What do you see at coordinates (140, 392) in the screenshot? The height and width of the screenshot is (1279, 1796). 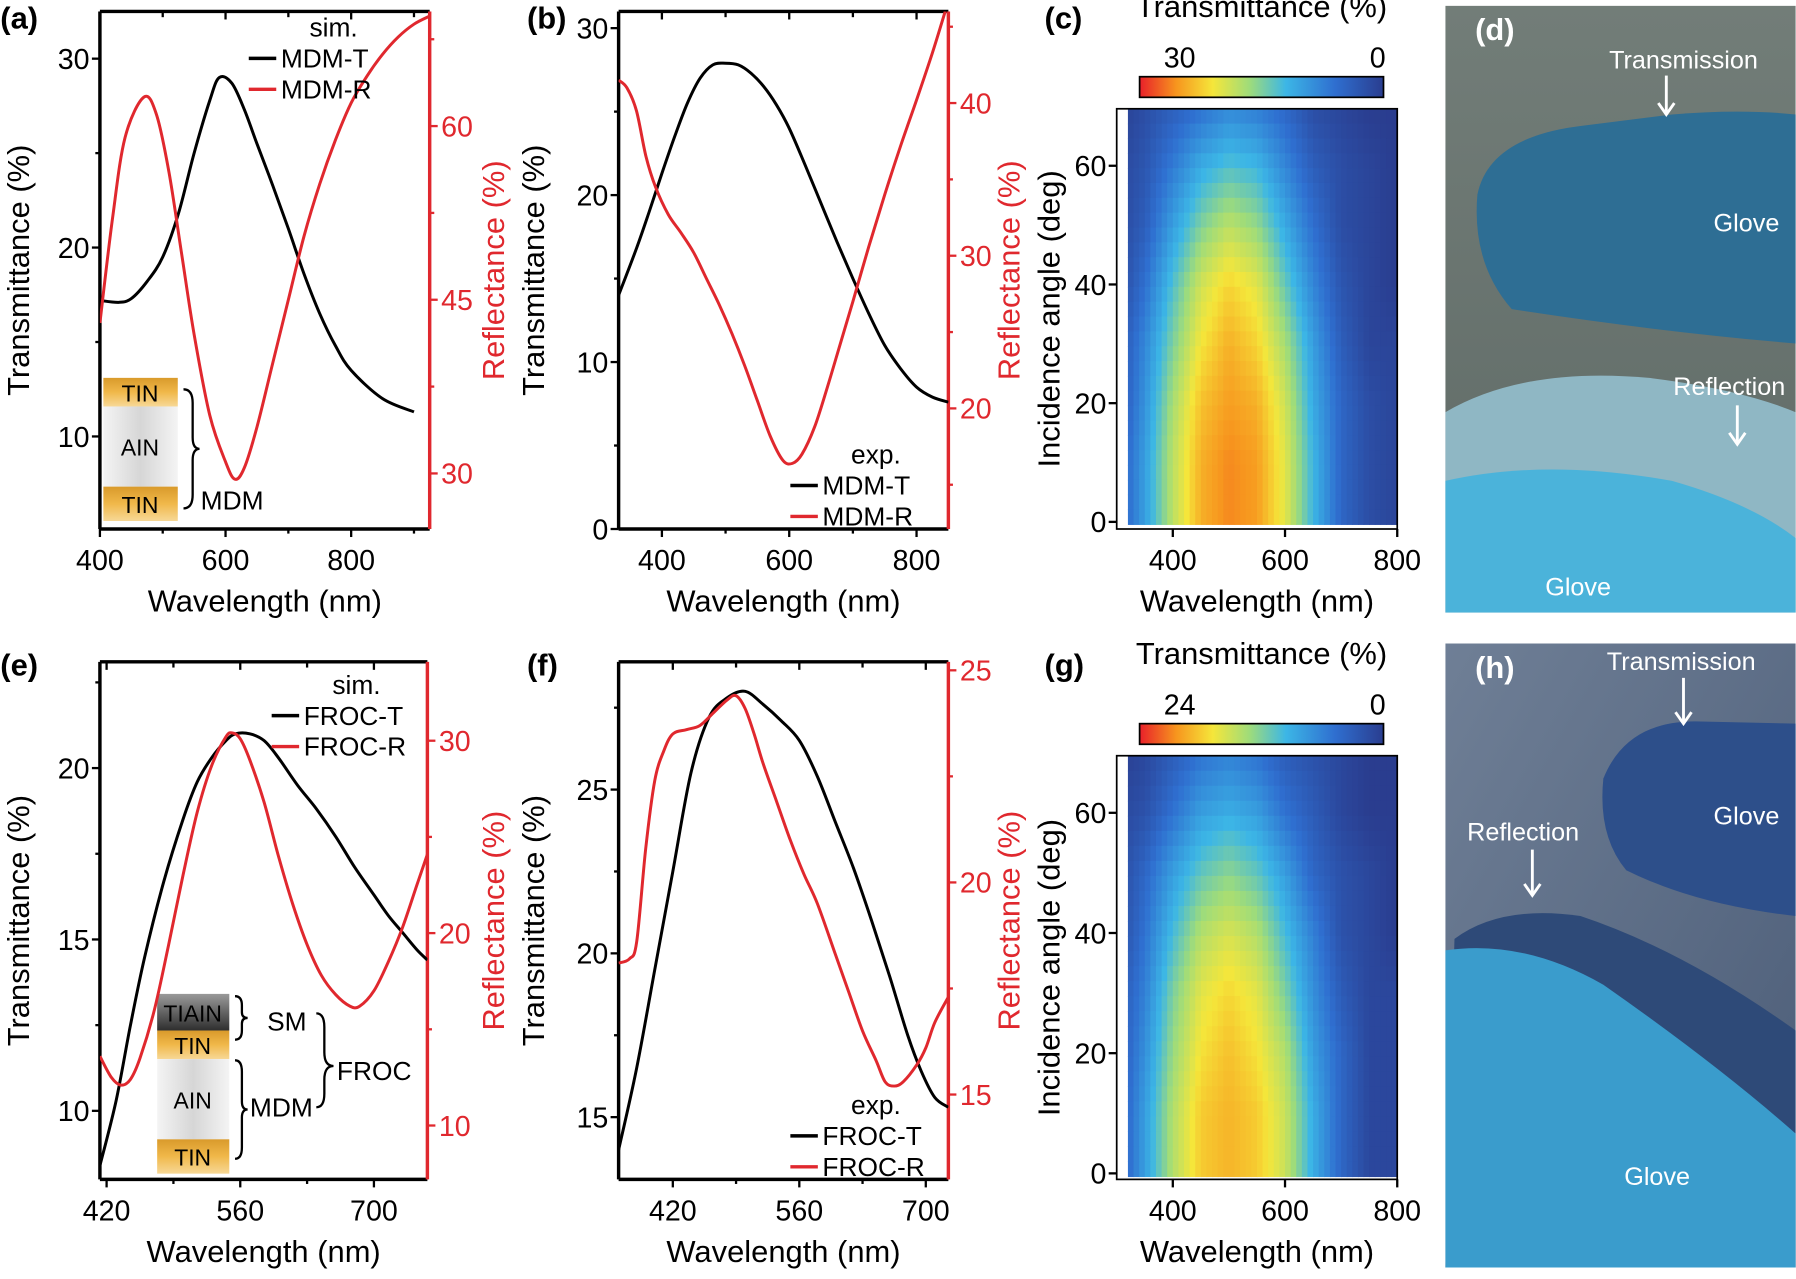 I see `layer` at bounding box center [140, 392].